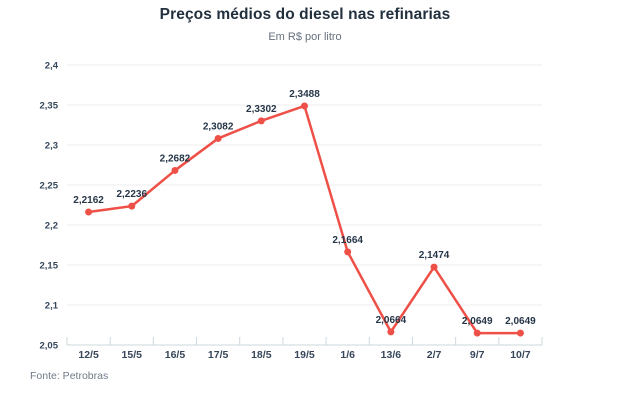  What do you see at coordinates (305, 14) in the screenshot?
I see `chart-title: Preços médios do diesel nas refinarias` at bounding box center [305, 14].